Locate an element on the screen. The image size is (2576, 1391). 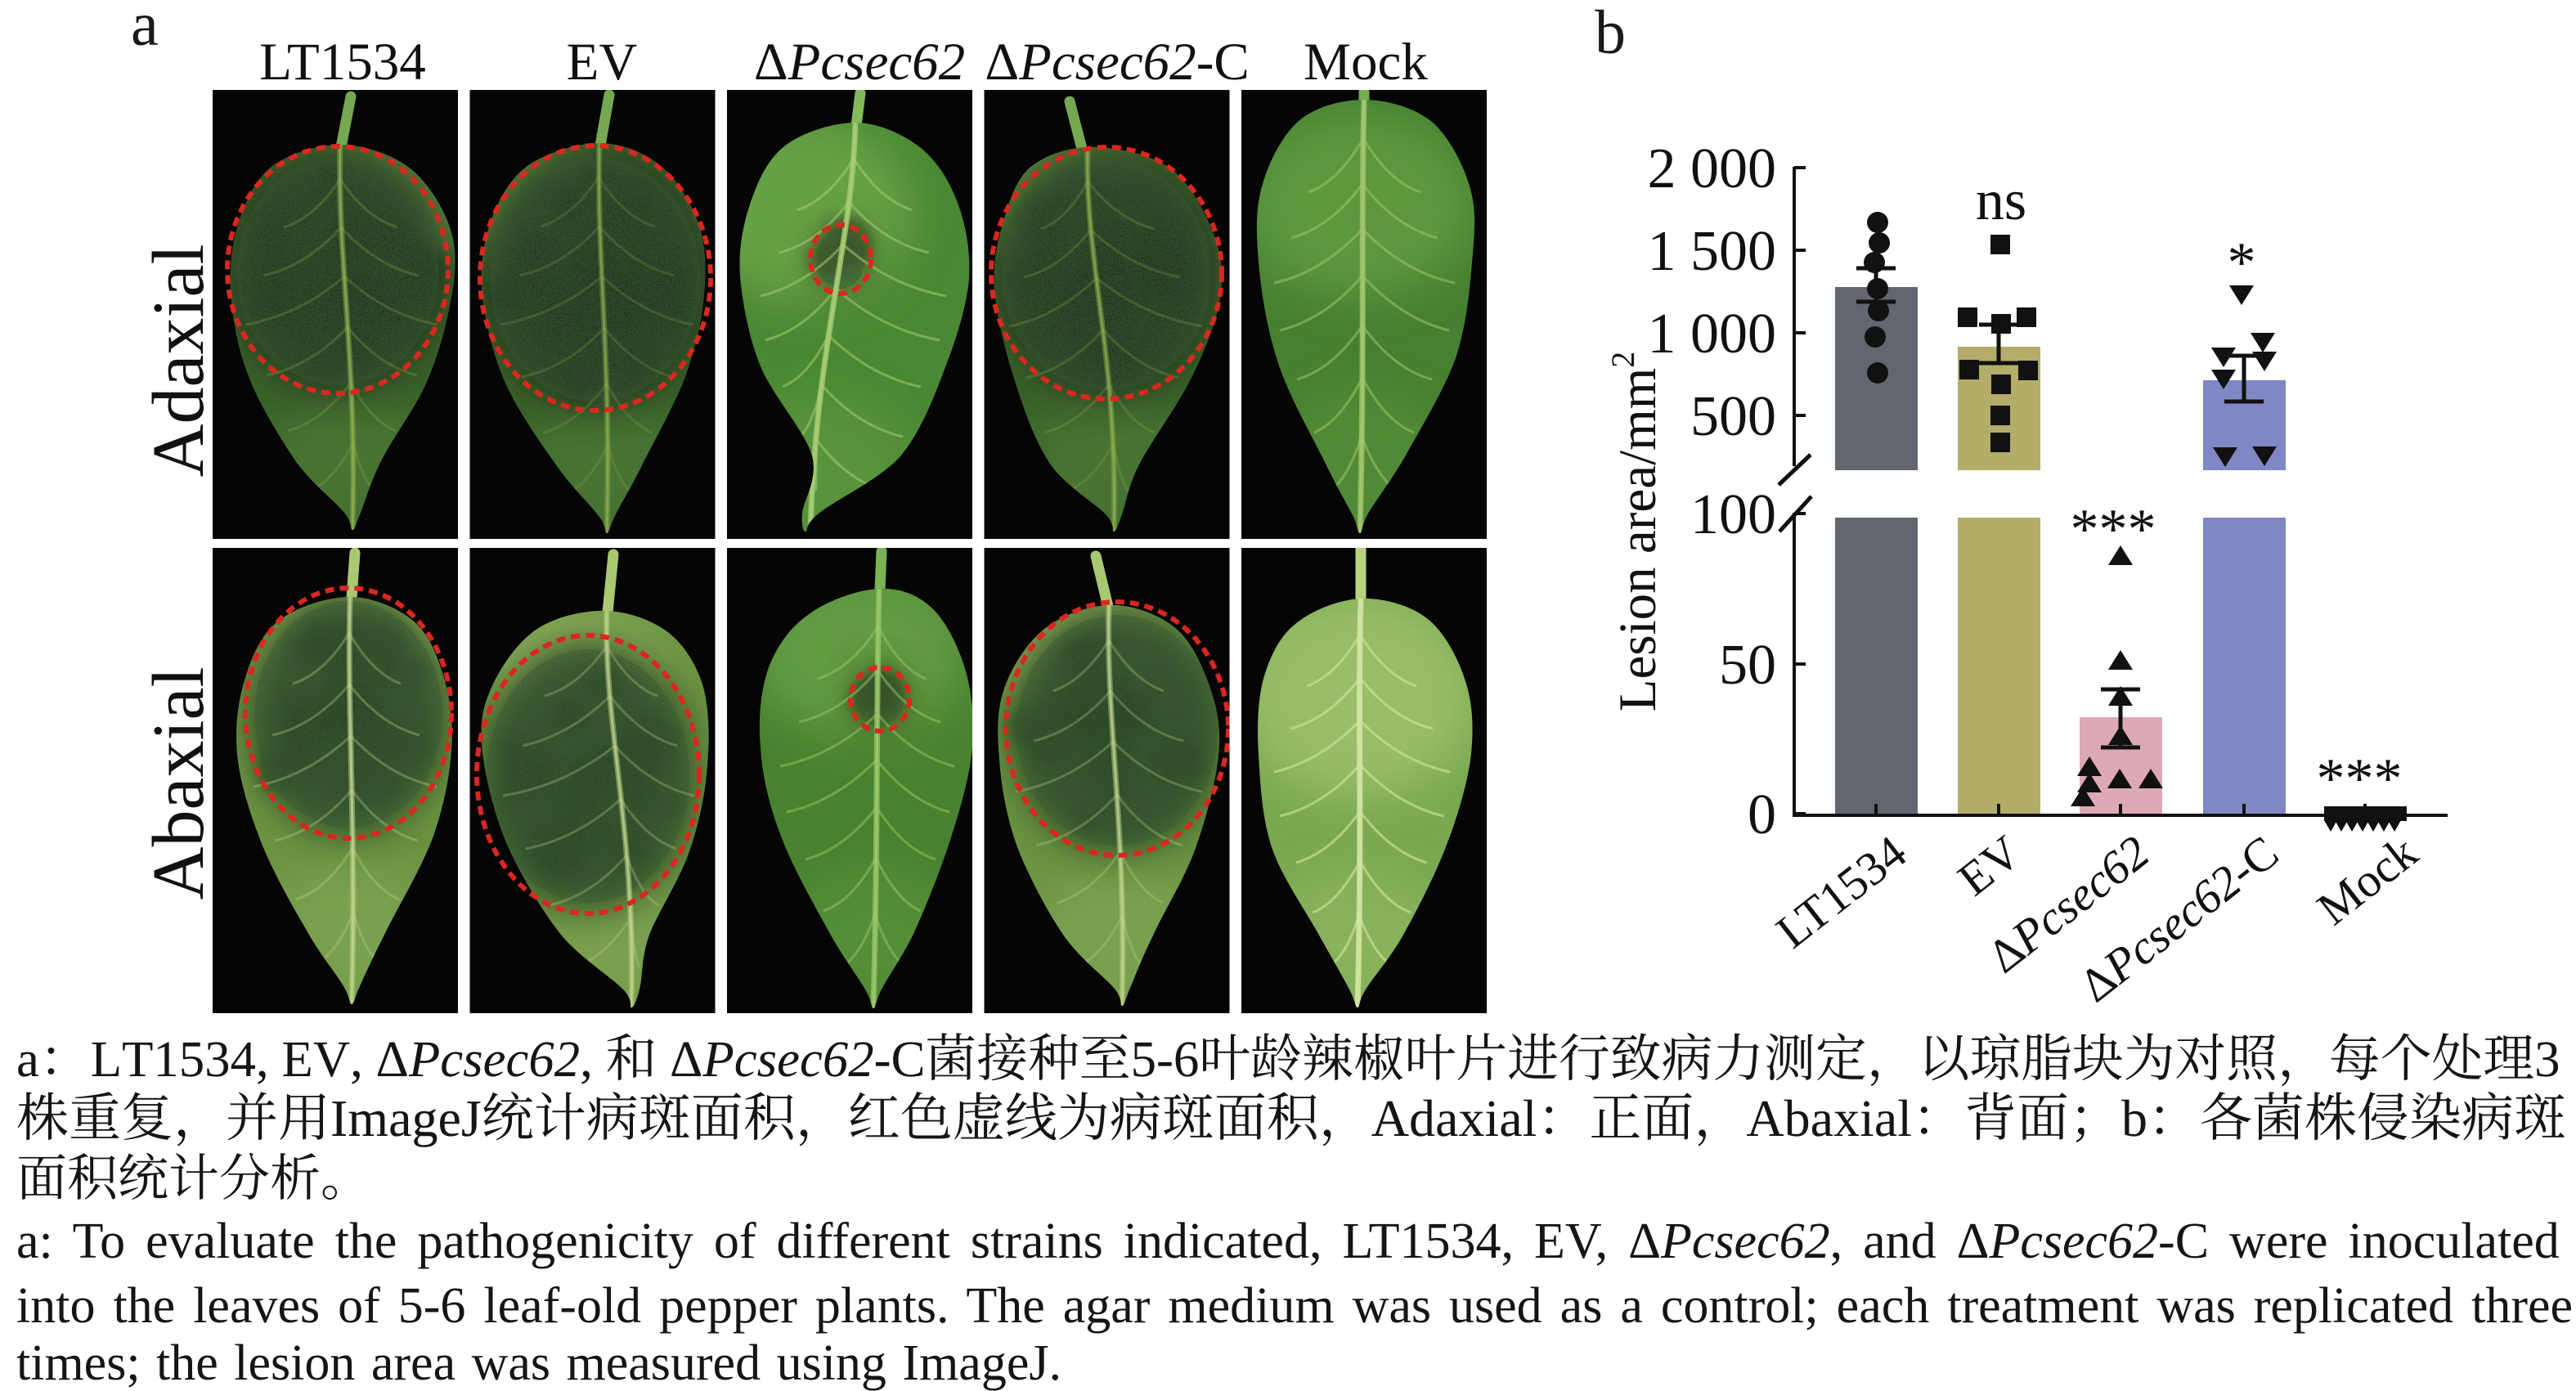
svg-text: ns is located at coordinates (2001, 200).